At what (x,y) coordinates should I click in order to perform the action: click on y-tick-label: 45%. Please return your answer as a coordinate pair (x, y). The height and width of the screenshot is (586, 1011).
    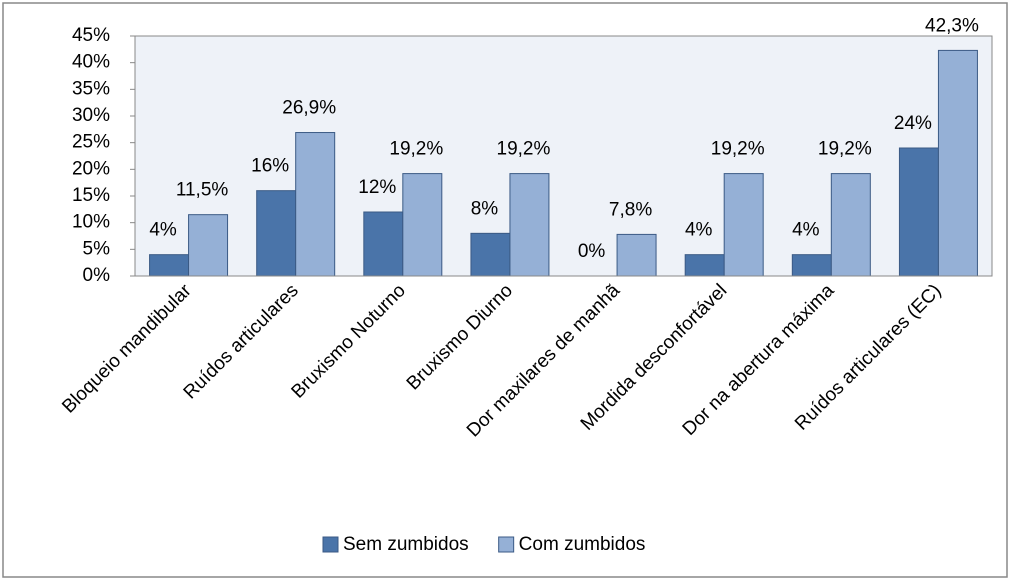
    Looking at the image, I should click on (91, 35).